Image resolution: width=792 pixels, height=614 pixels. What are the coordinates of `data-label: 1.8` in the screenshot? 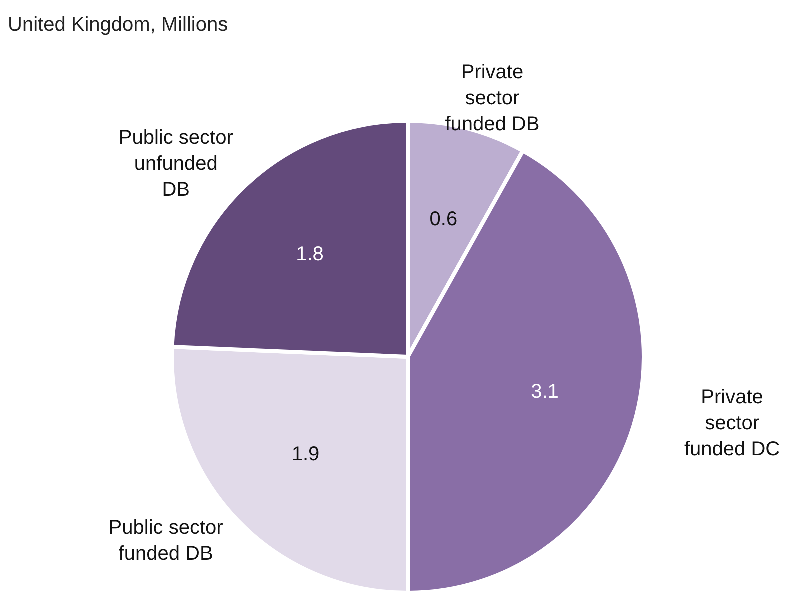 It's located at (310, 254).